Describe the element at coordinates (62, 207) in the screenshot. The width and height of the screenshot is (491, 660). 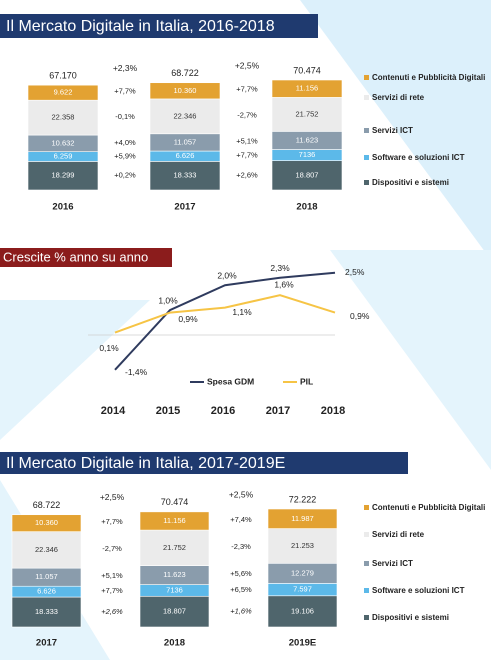
I see `x-tick-label: 2016` at that location.